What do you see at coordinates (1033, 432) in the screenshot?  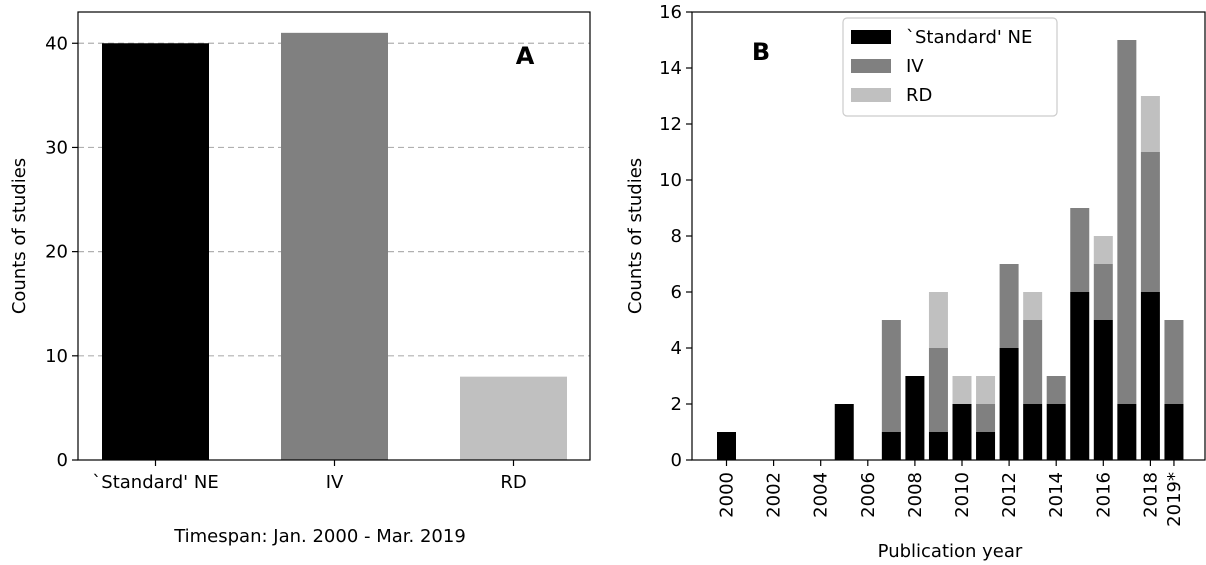 I see `bar-2013-standard-ne` at bounding box center [1033, 432].